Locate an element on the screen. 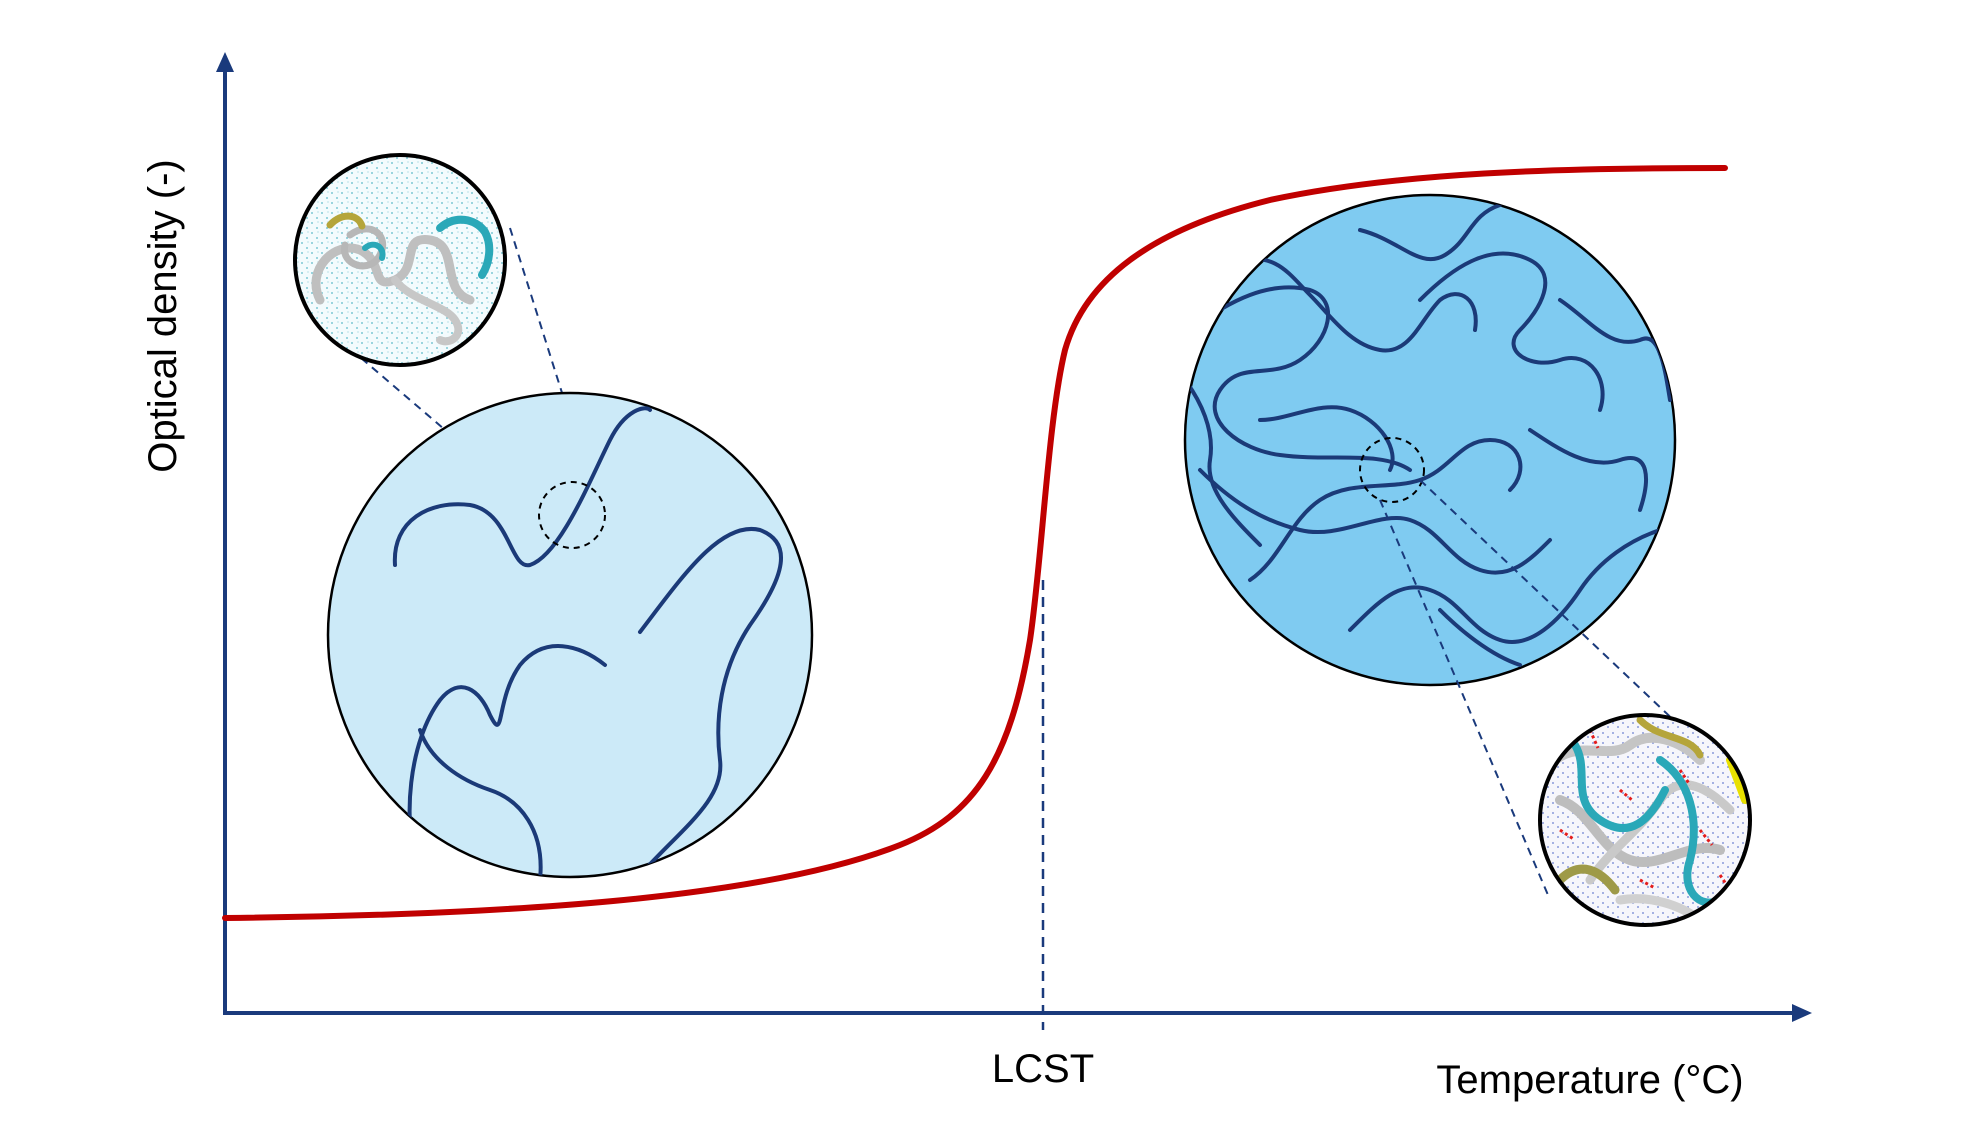 The width and height of the screenshot is (1980, 1124). globule-zoom-connectors is located at coordinates (1540, 687).